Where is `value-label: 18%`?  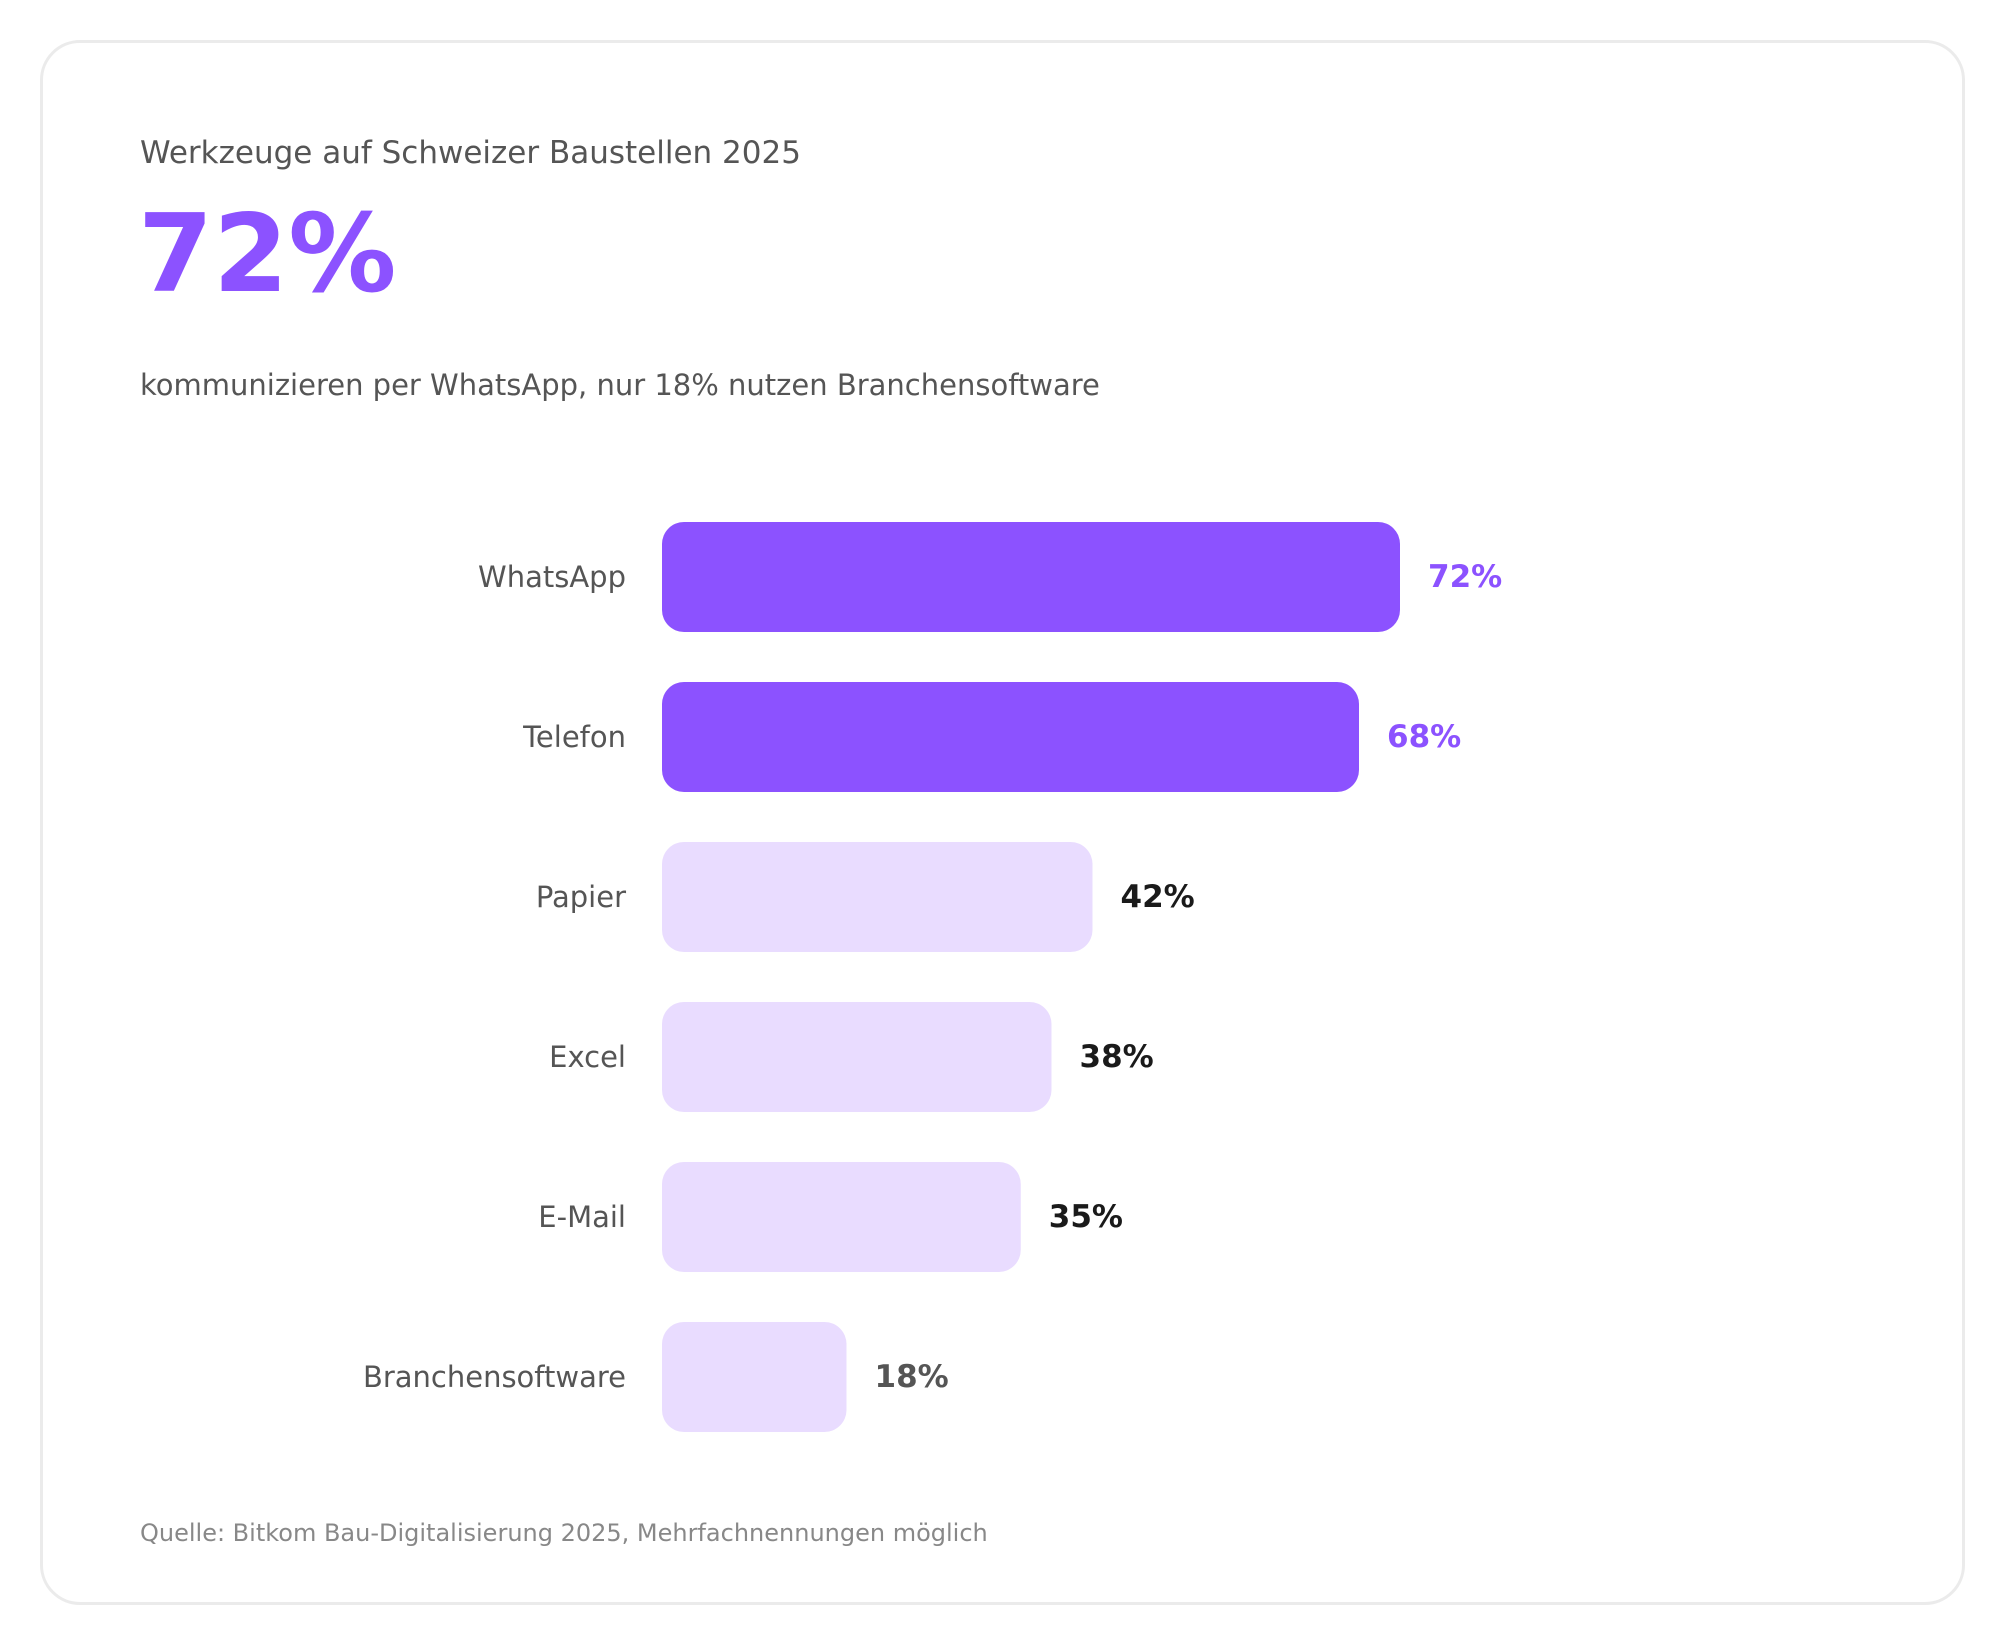
value-label: 18% is located at coordinates (912, 1377).